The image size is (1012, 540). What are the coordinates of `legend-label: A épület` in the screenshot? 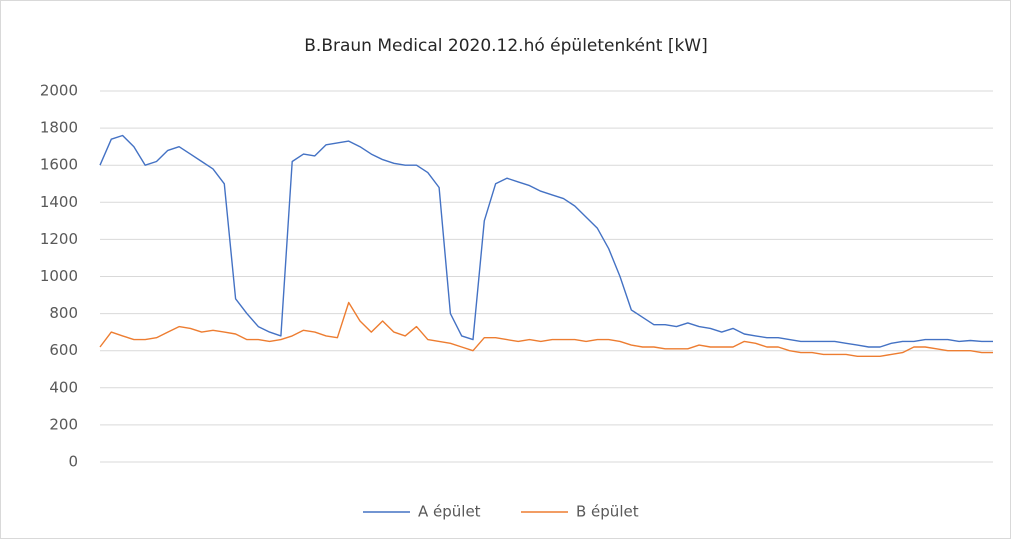 It's located at (449, 512).